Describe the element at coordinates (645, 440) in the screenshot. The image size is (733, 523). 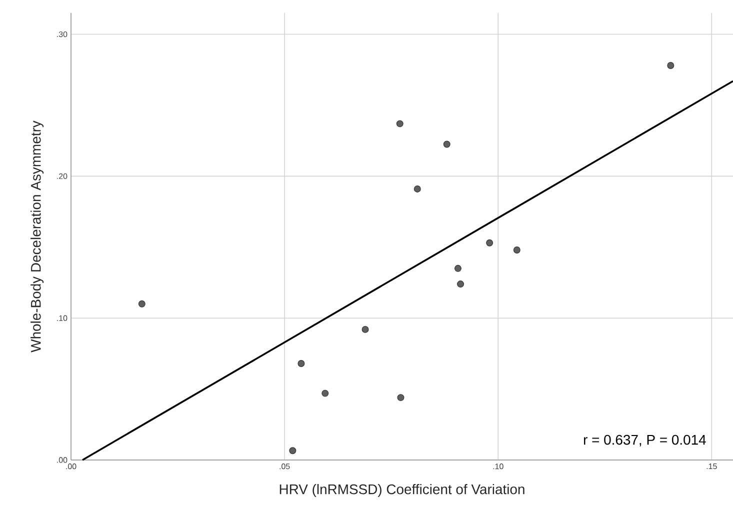
I see `annotation: r = 0.637, P = 0.014` at that location.